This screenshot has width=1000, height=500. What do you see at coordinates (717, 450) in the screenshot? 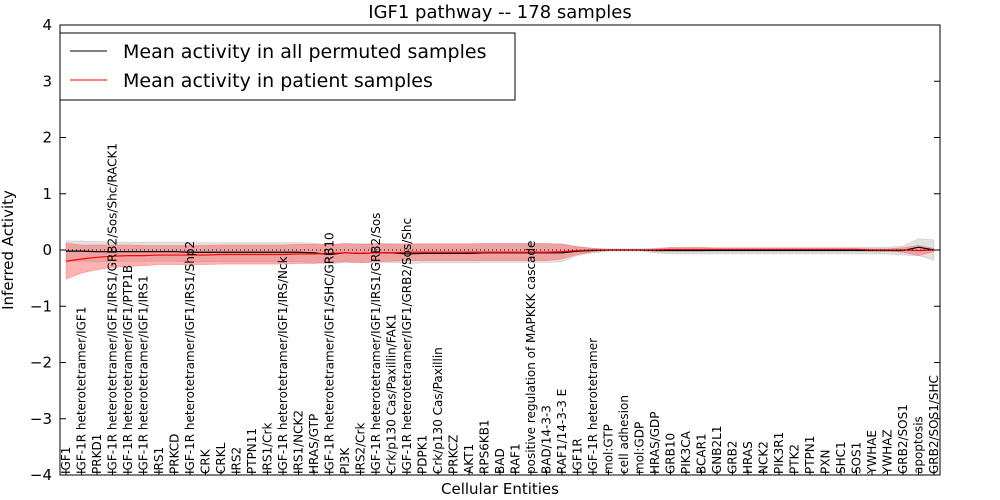
I see `entity-label: GNB2L1` at bounding box center [717, 450].